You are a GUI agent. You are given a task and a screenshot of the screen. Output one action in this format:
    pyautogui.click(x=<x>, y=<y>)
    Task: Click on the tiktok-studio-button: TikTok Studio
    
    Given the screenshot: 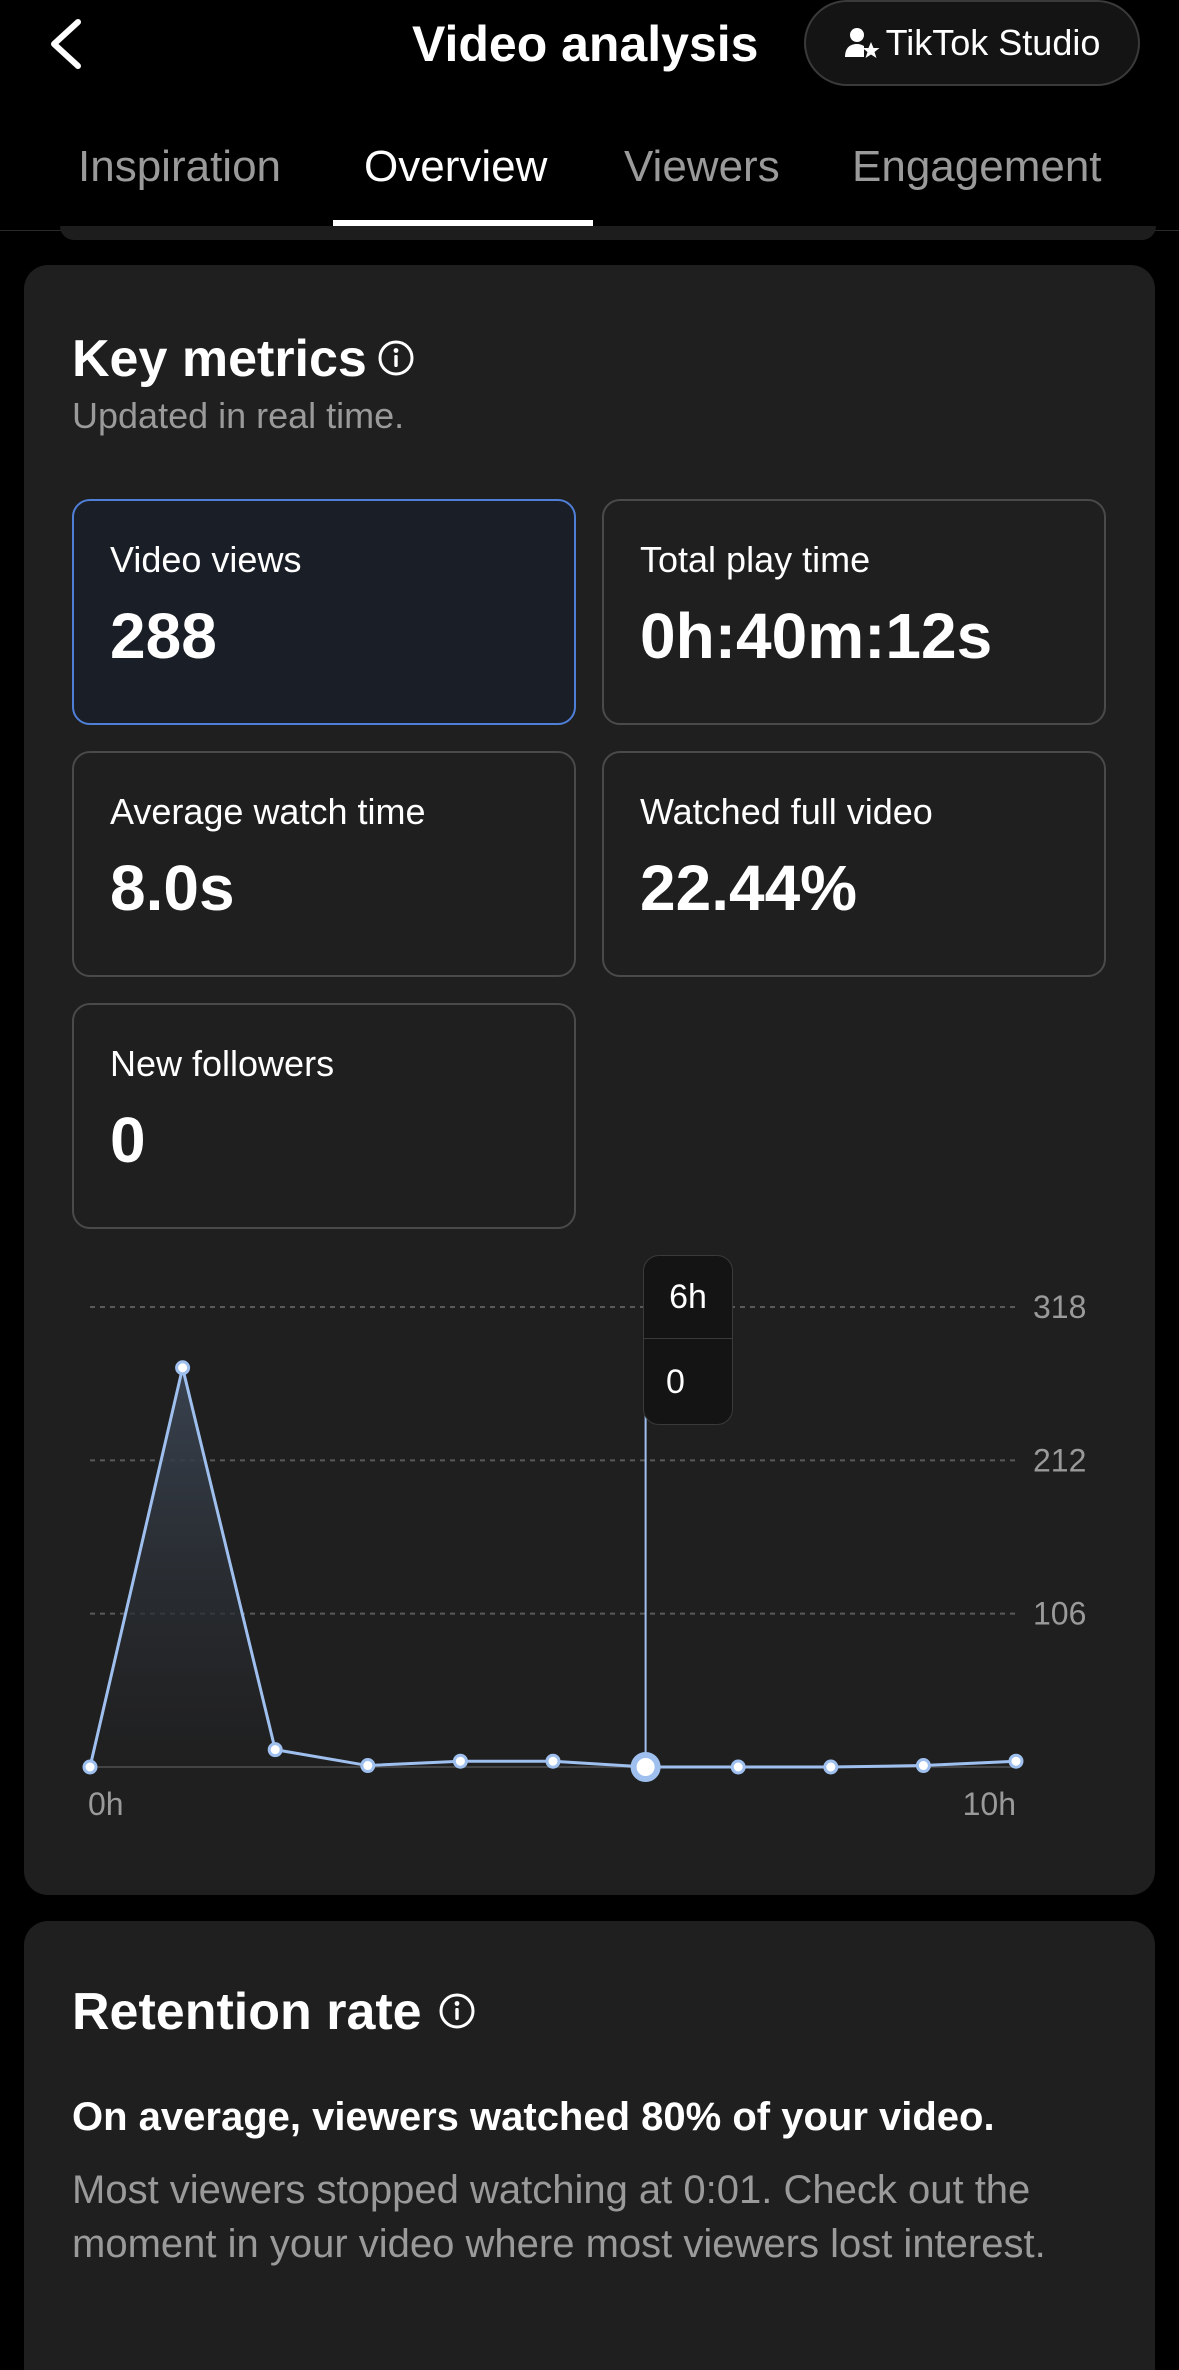 What is the action you would take?
    pyautogui.click(x=972, y=43)
    